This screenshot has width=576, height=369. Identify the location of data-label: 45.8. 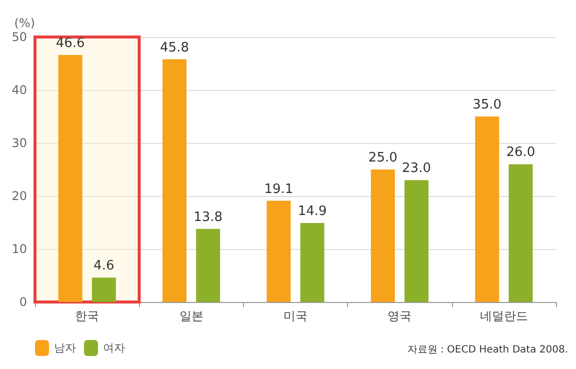
(174, 48).